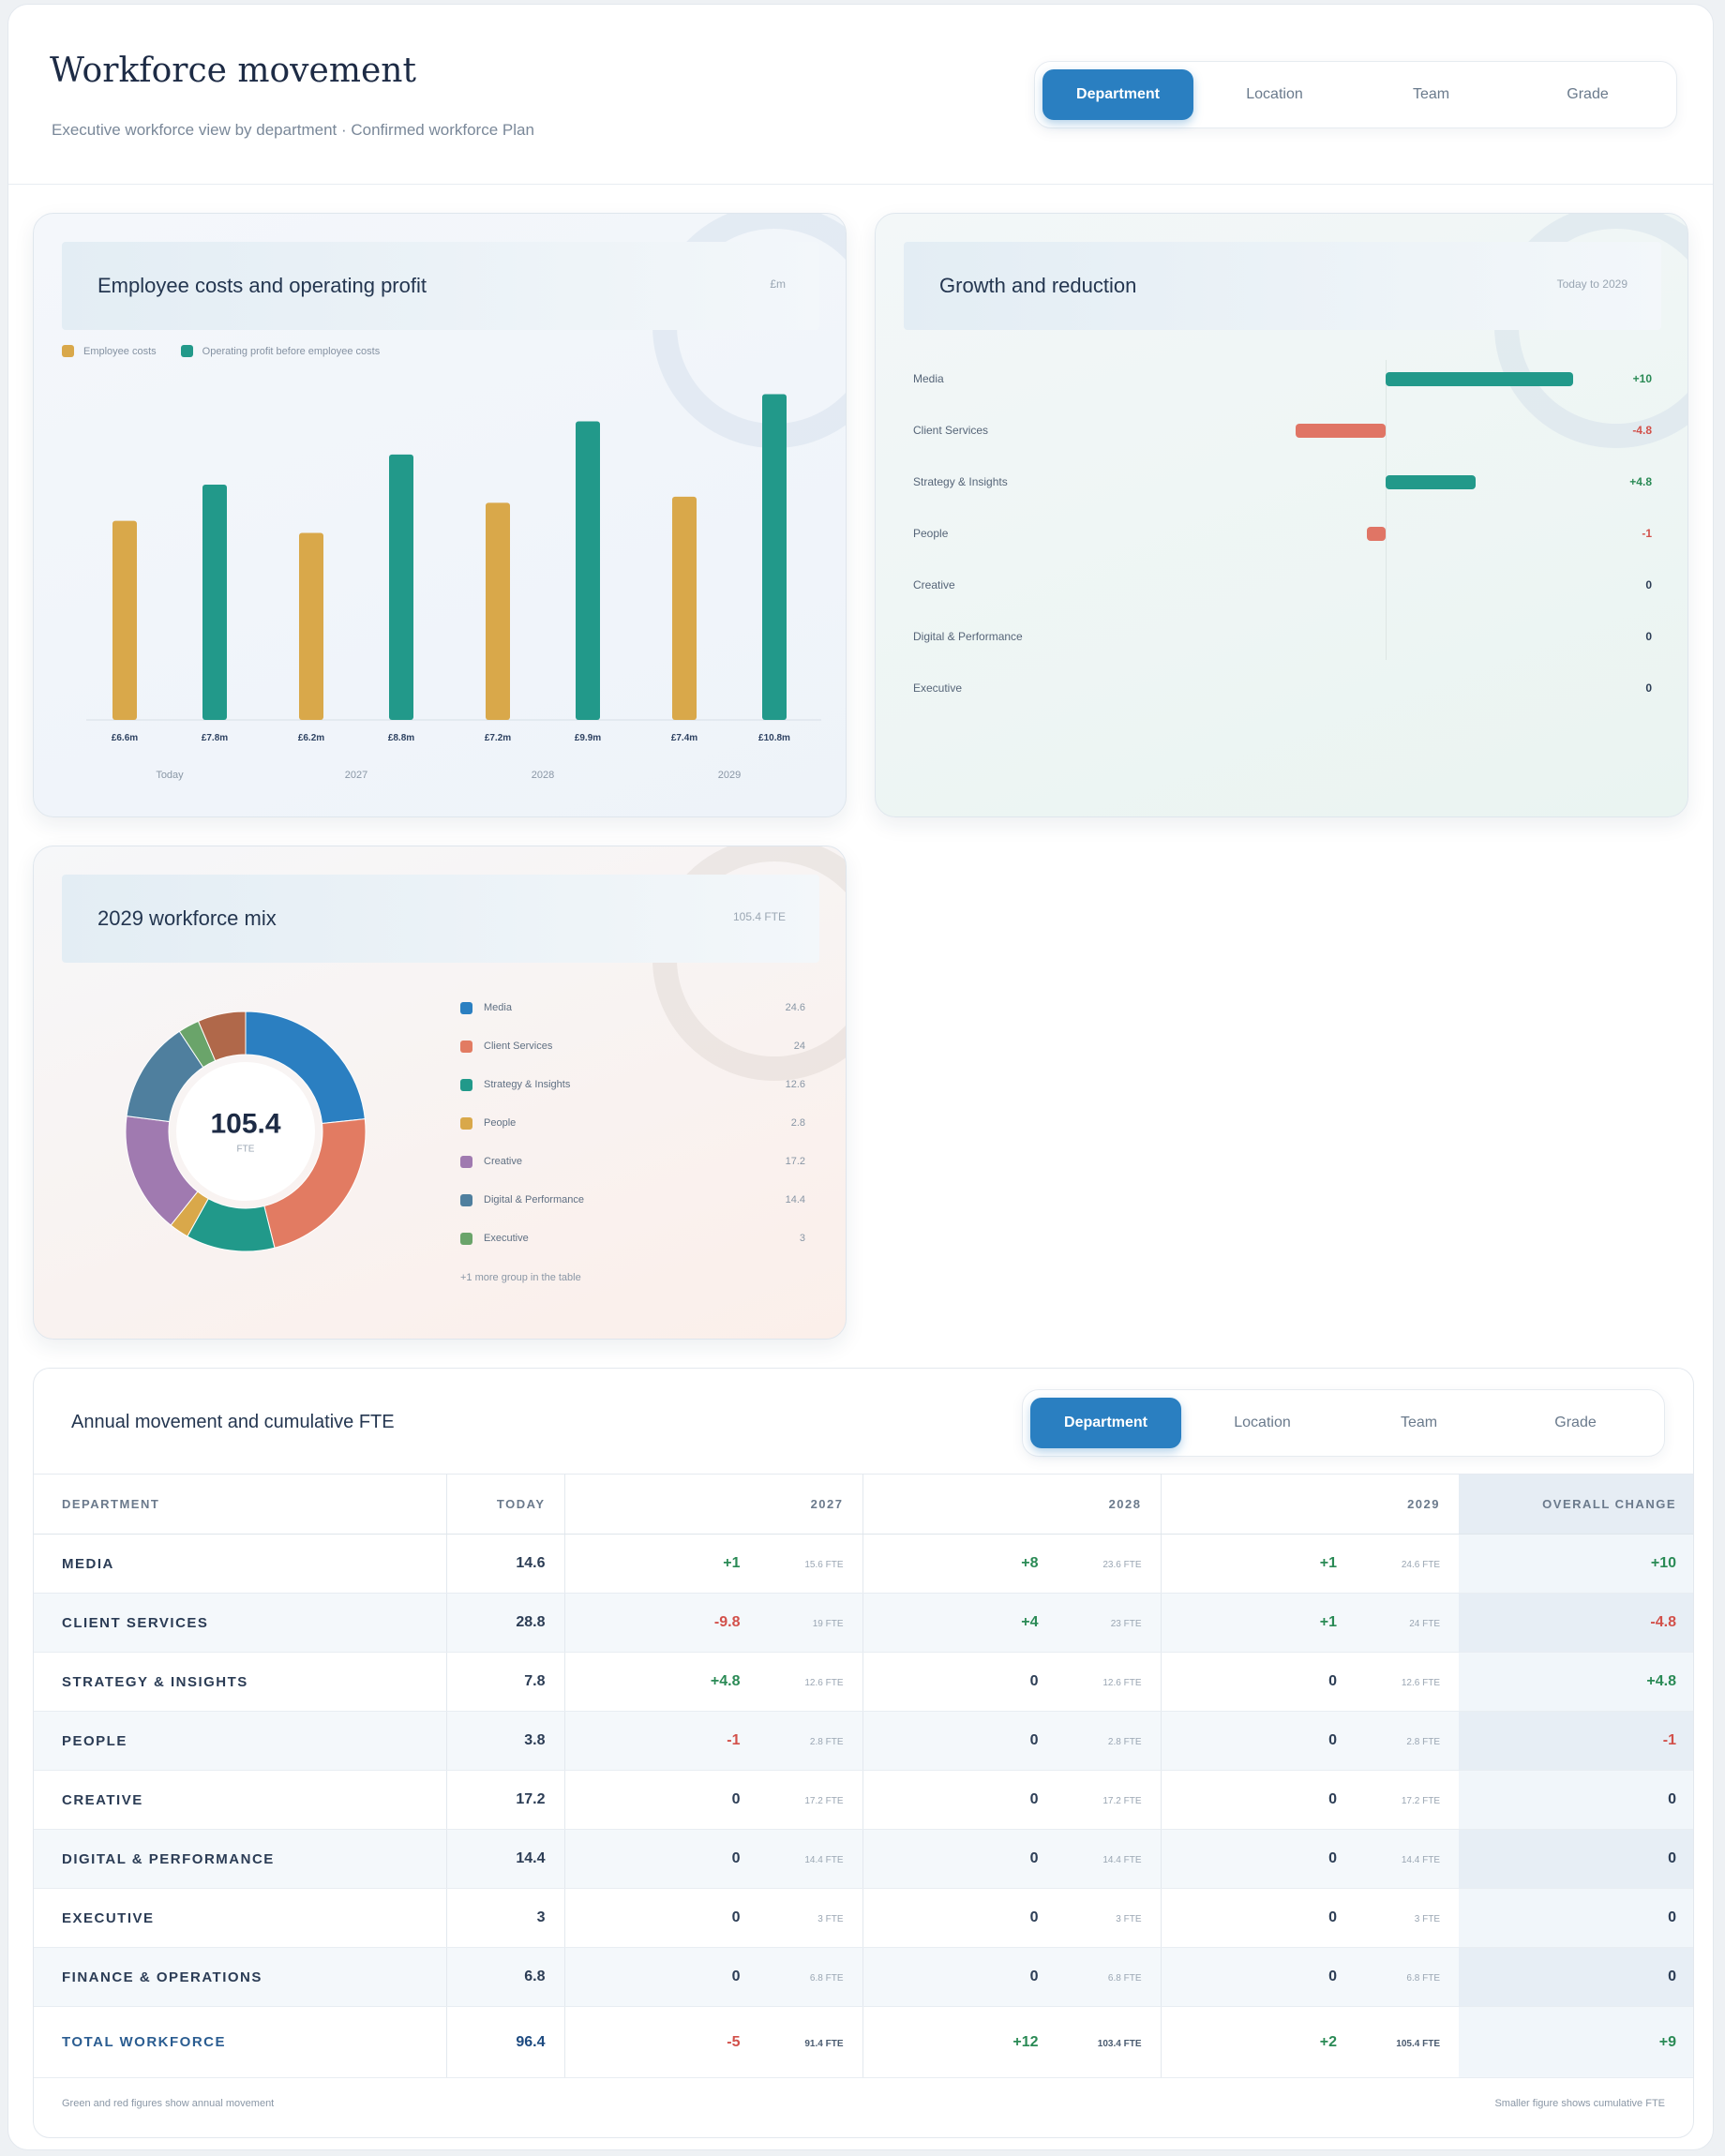  What do you see at coordinates (713, 1918) in the screenshot?
I see `cell-2027: 0 3 FTE` at bounding box center [713, 1918].